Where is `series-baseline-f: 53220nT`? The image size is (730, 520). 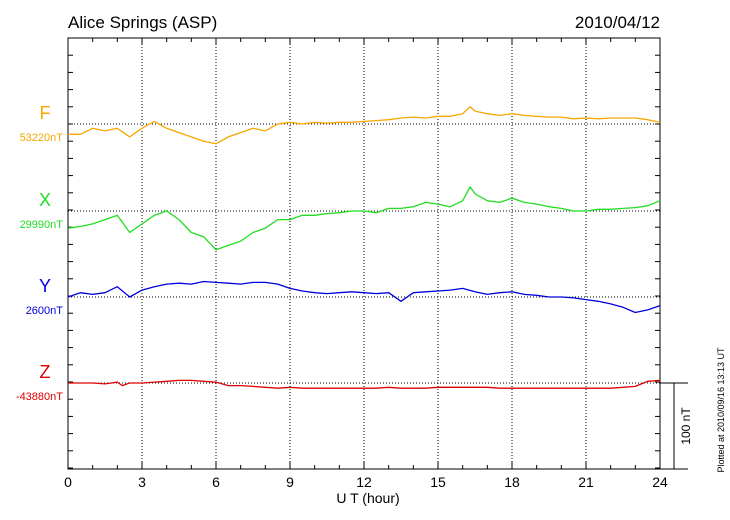 series-baseline-f: 53220nT is located at coordinates (42, 138).